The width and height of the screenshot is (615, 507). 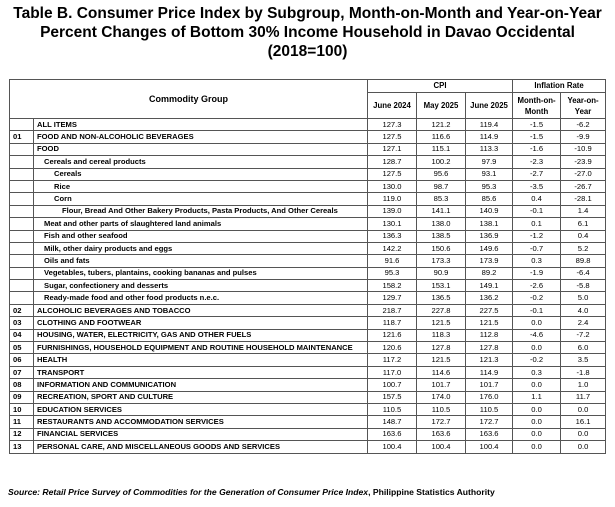 What do you see at coordinates (489, 105) in the screenshot?
I see `header-june-2025: June 2025` at bounding box center [489, 105].